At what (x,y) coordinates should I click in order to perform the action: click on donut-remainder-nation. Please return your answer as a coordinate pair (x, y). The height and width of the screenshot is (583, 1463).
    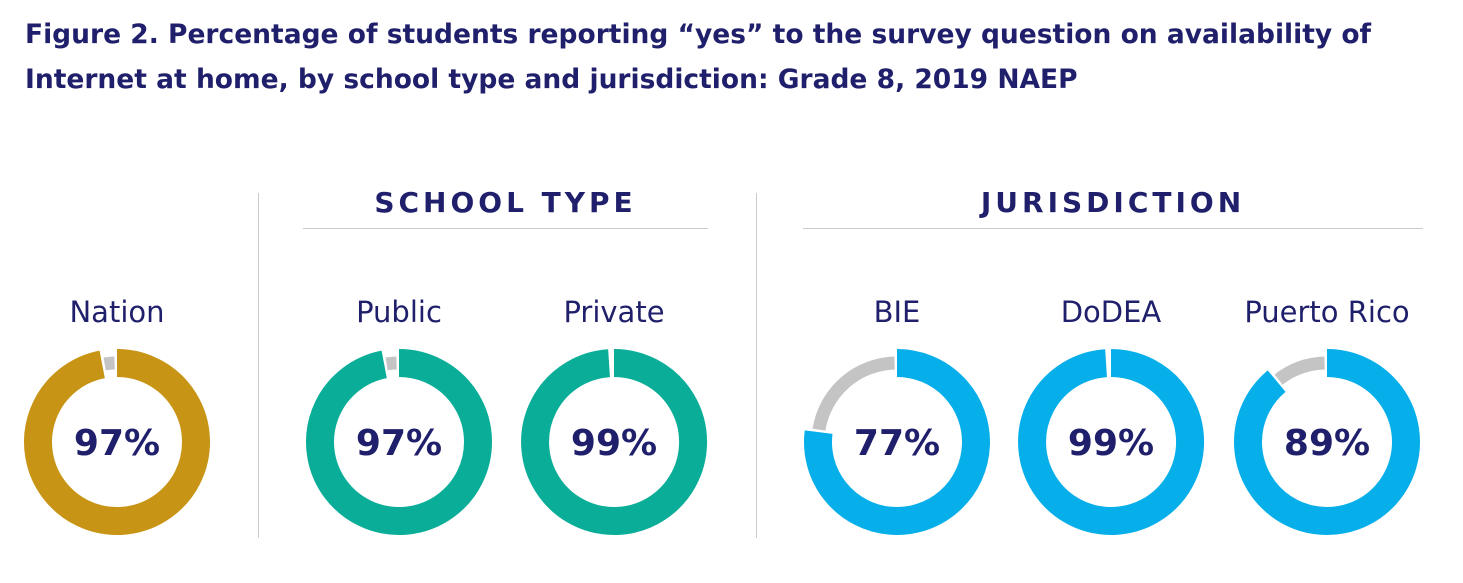
    Looking at the image, I should click on (109, 363).